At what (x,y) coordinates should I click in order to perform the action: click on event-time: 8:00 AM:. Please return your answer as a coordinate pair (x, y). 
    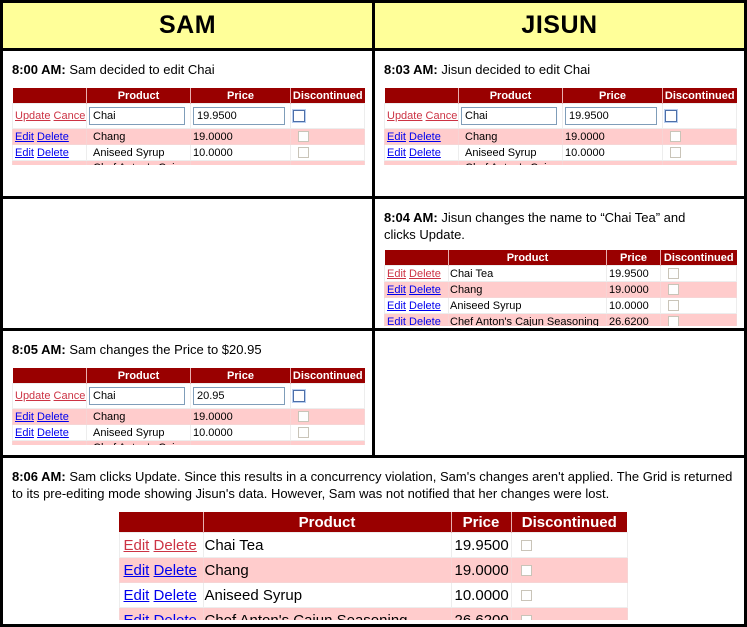
    Looking at the image, I should click on (39, 69).